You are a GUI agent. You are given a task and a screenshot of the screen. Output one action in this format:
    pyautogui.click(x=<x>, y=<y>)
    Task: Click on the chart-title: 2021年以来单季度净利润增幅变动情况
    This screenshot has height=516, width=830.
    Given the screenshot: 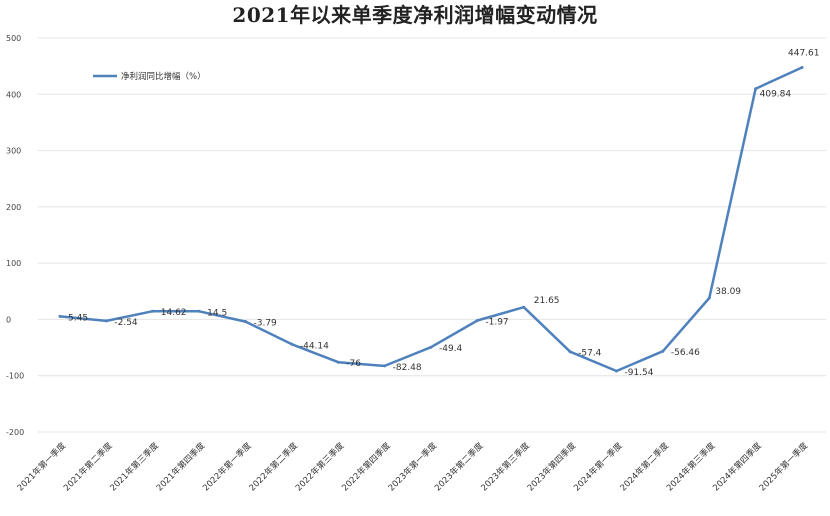 What is the action you would take?
    pyautogui.click(x=415, y=15)
    